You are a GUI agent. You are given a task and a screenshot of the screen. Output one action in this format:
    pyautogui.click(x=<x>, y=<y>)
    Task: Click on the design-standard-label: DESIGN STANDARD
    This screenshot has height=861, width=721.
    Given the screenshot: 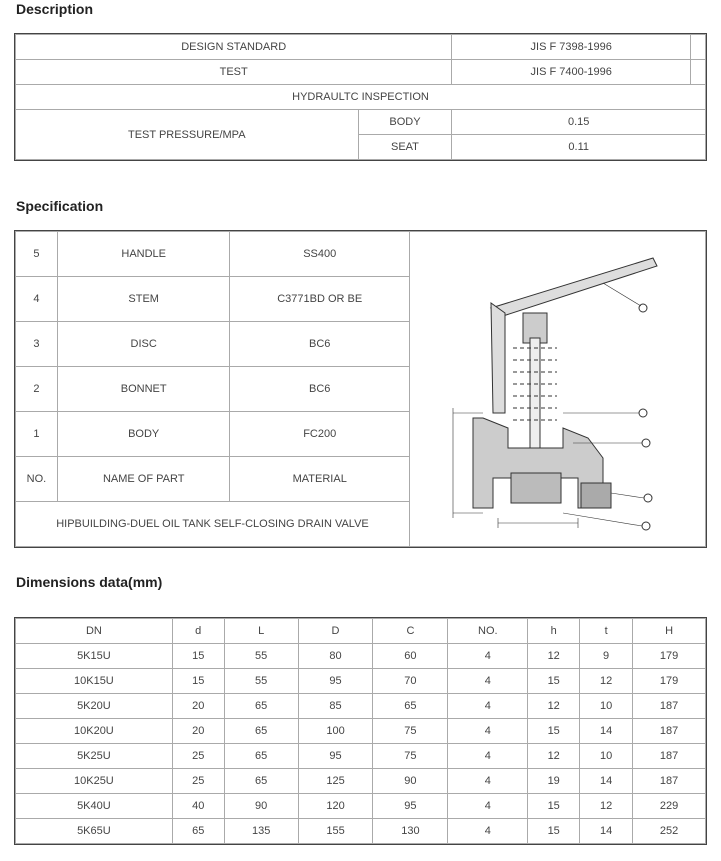 What is the action you would take?
    pyautogui.click(x=233, y=47)
    